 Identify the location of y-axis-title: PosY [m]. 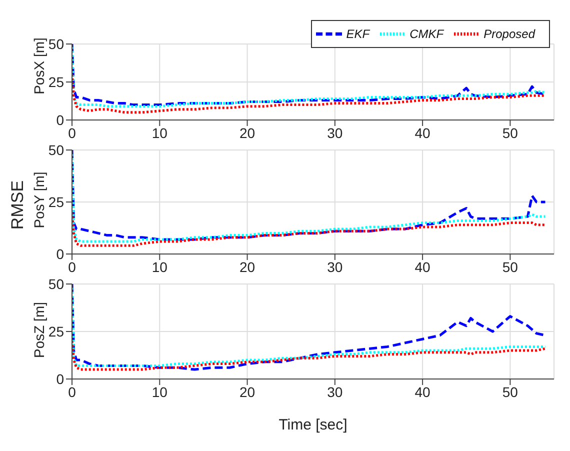
(39, 200).